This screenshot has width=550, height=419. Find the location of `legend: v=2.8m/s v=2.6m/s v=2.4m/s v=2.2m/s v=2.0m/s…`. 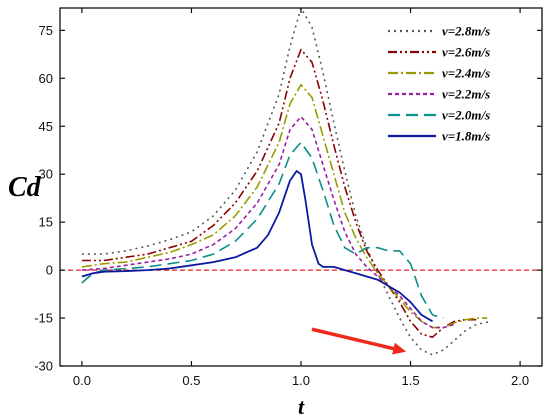

legend: v=2.8m/s v=2.6m/s v=2.4m/s v=2.2m/s v=2.0m/s… is located at coordinates (439, 84).